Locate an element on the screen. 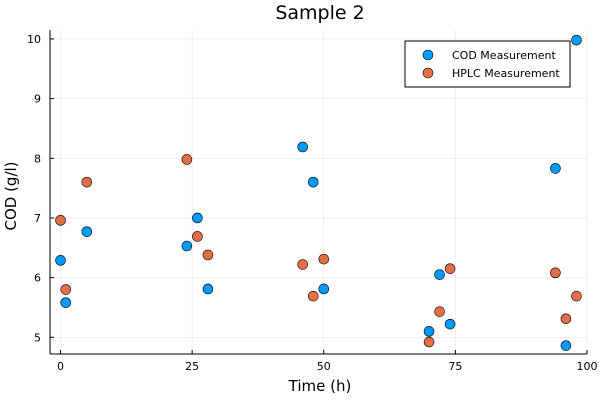 Image resolution: width=600 pixels, height=400 pixels. x-tick-label: 50 is located at coordinates (324, 366).